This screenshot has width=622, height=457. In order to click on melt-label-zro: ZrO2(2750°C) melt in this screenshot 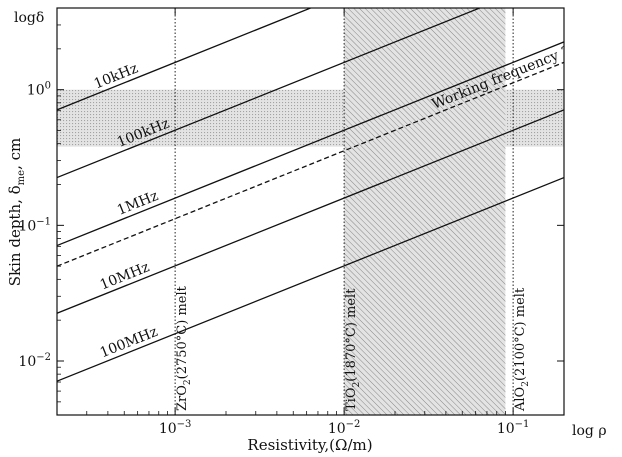, I will do `click(184, 348)`.